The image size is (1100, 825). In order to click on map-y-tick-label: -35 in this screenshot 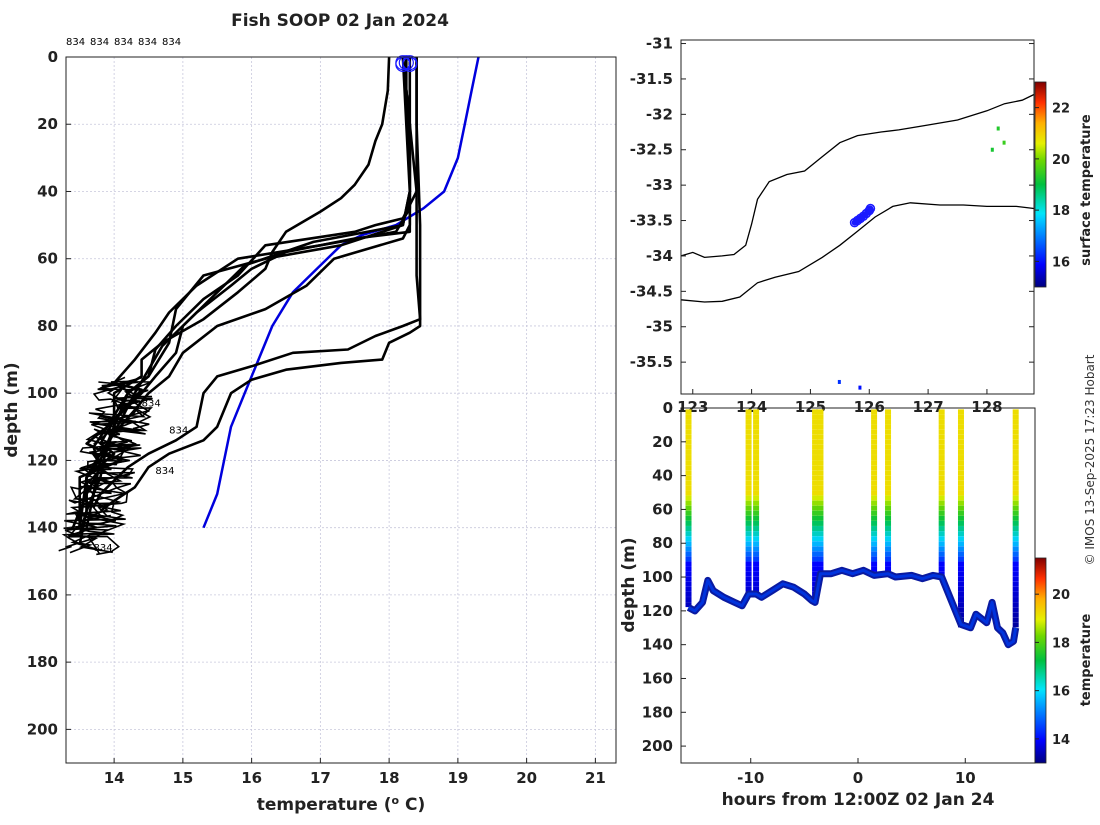, I will do `click(659, 327)`.